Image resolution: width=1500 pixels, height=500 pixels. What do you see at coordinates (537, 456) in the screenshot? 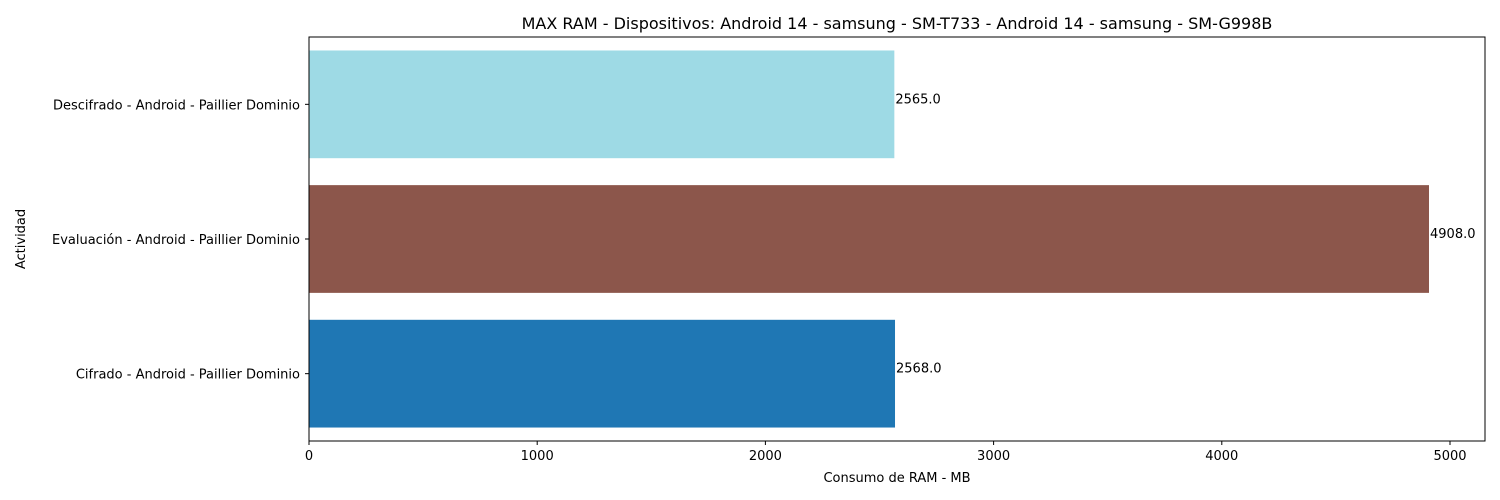
I see `x-tick-label-1: 1000` at bounding box center [537, 456].